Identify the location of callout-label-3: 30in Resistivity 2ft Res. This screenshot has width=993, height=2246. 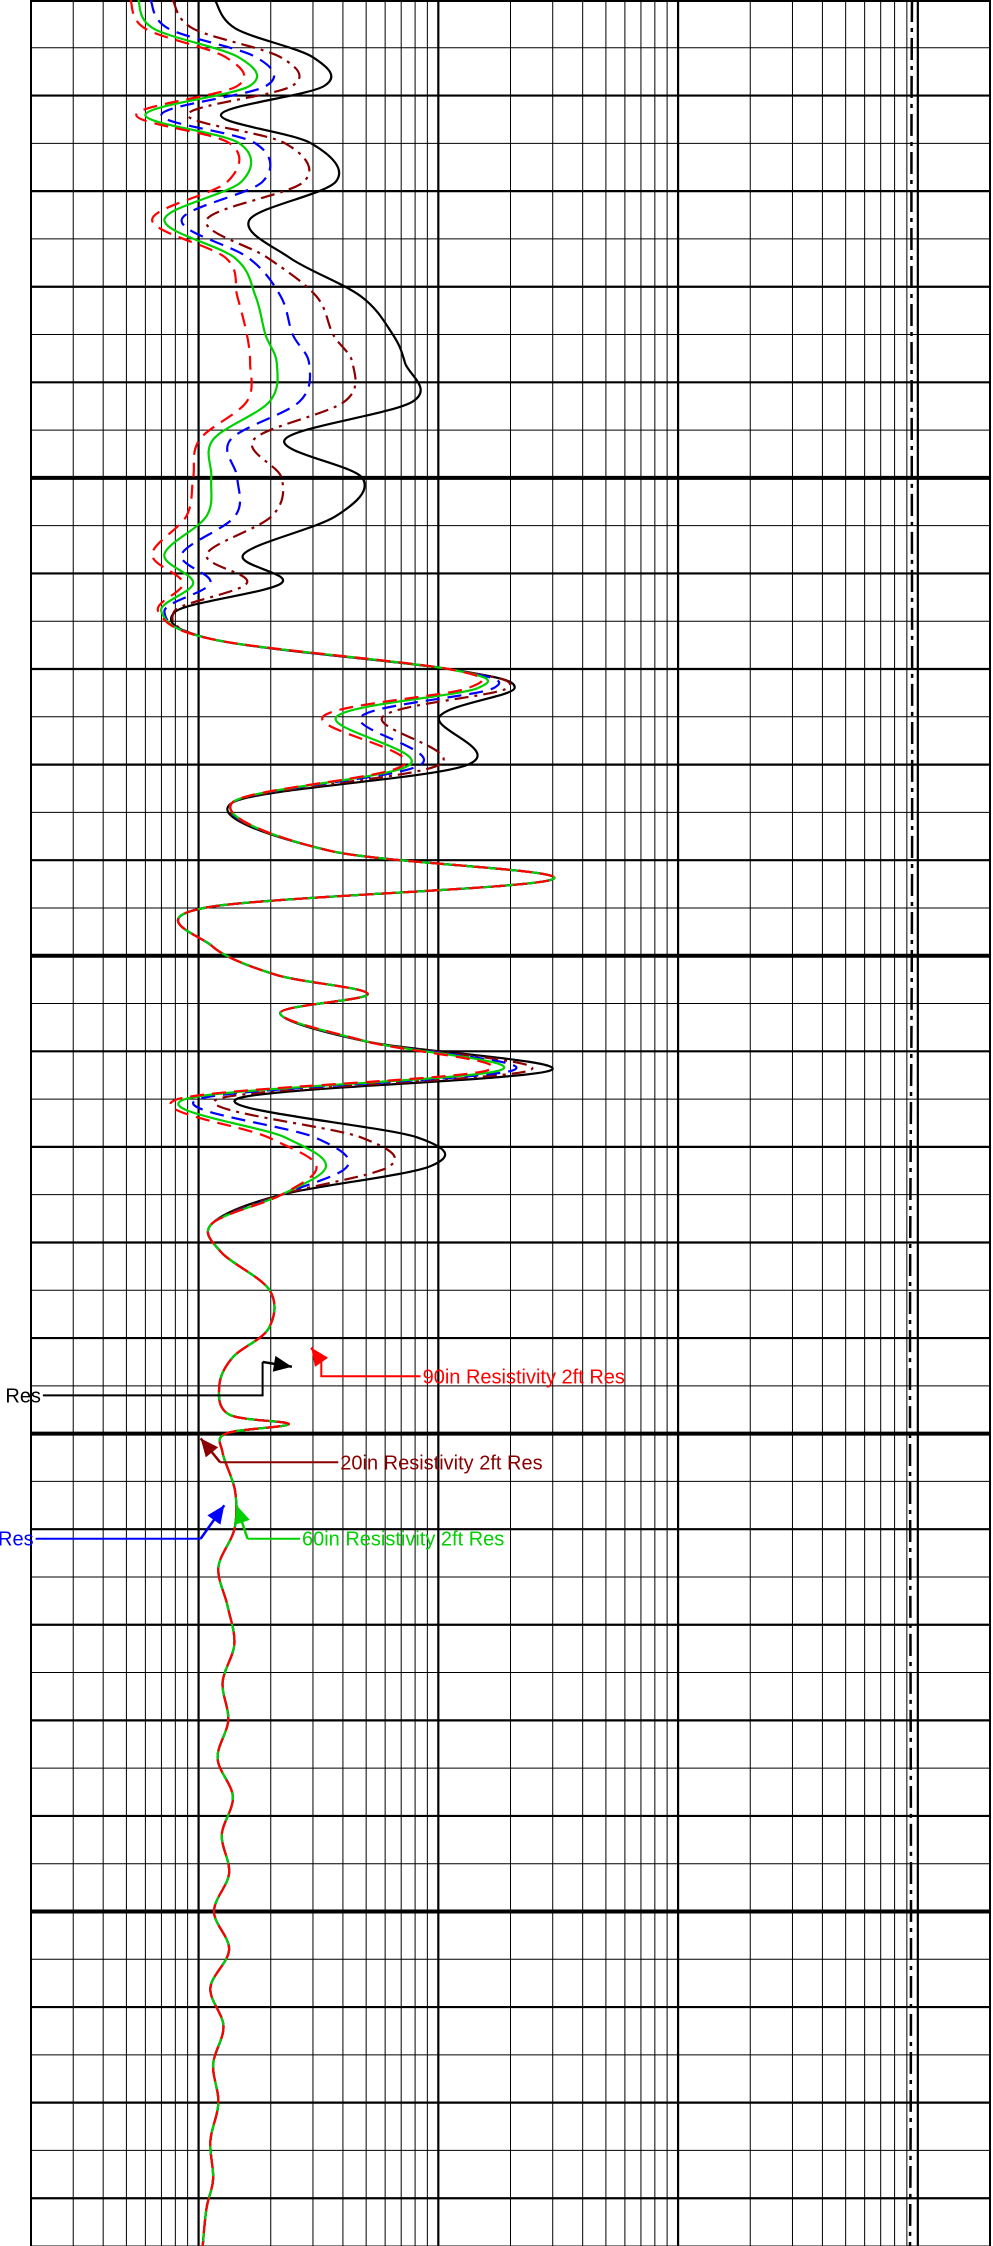
(17, 1540).